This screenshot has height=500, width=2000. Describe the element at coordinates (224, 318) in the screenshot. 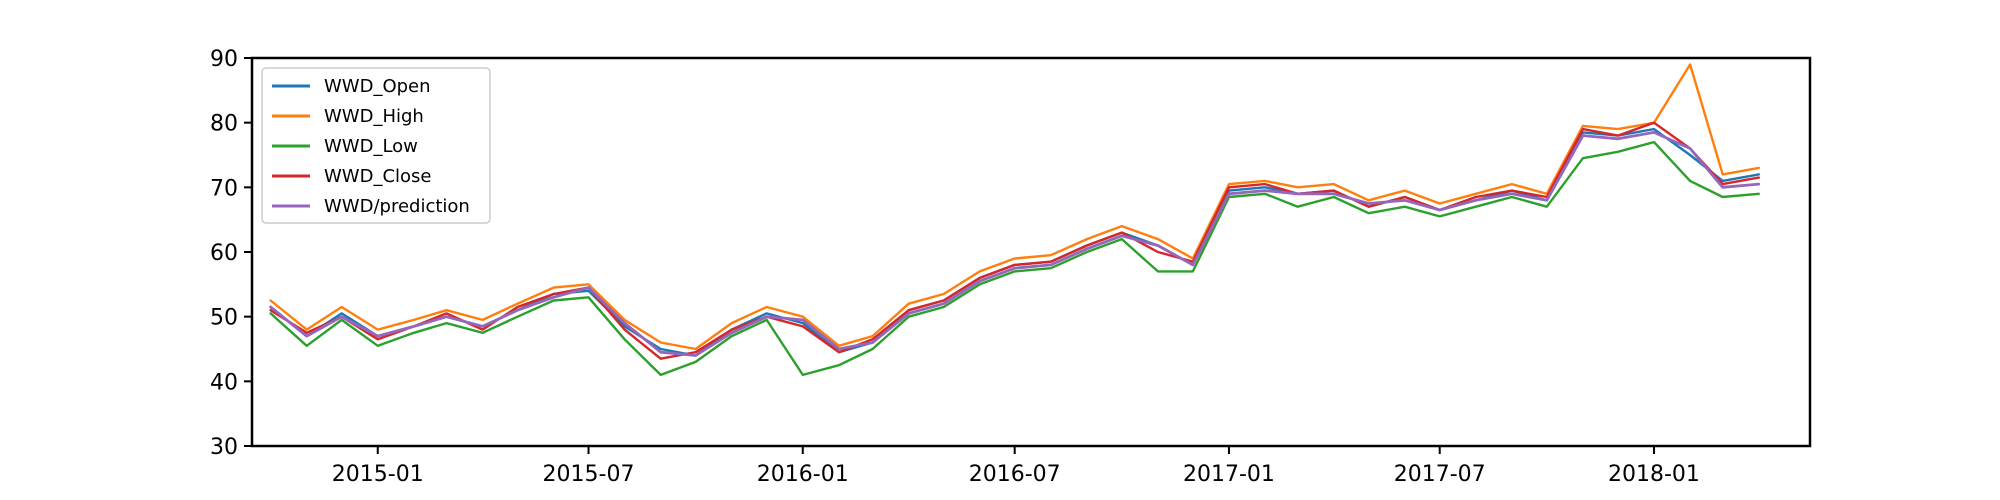

I see `y-tick-label: 50` at that location.